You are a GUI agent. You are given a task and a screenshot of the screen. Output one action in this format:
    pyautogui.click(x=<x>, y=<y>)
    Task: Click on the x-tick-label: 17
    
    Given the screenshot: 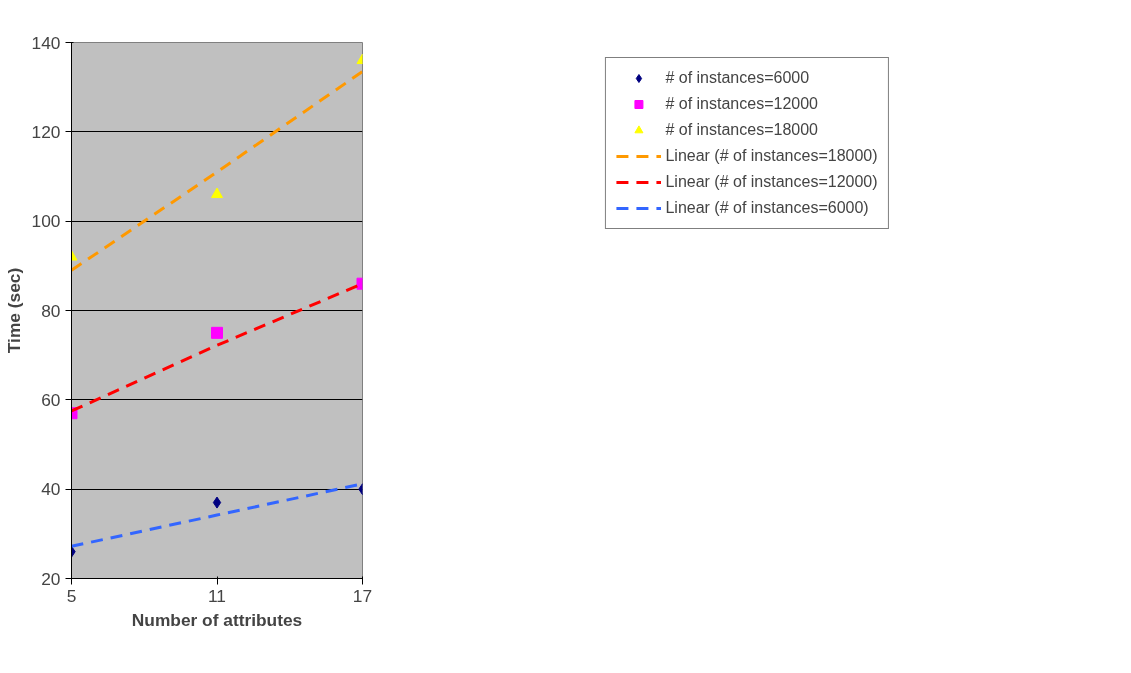 What is the action you would take?
    pyautogui.click(x=362, y=595)
    